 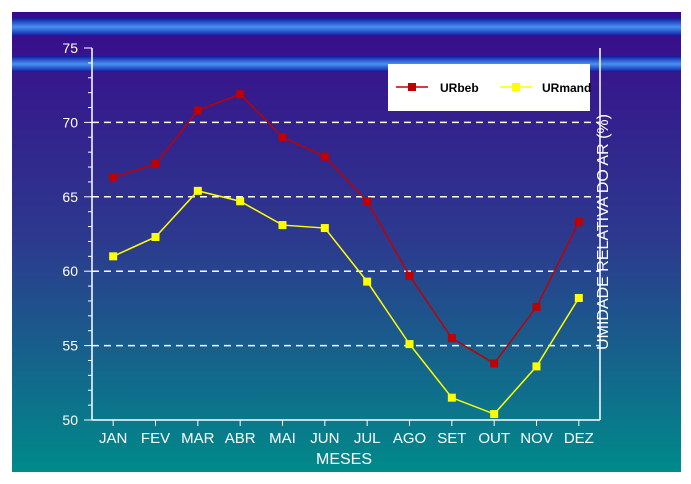 What do you see at coordinates (536, 306) in the screenshot?
I see `data-point-urbeb-nov` at bounding box center [536, 306].